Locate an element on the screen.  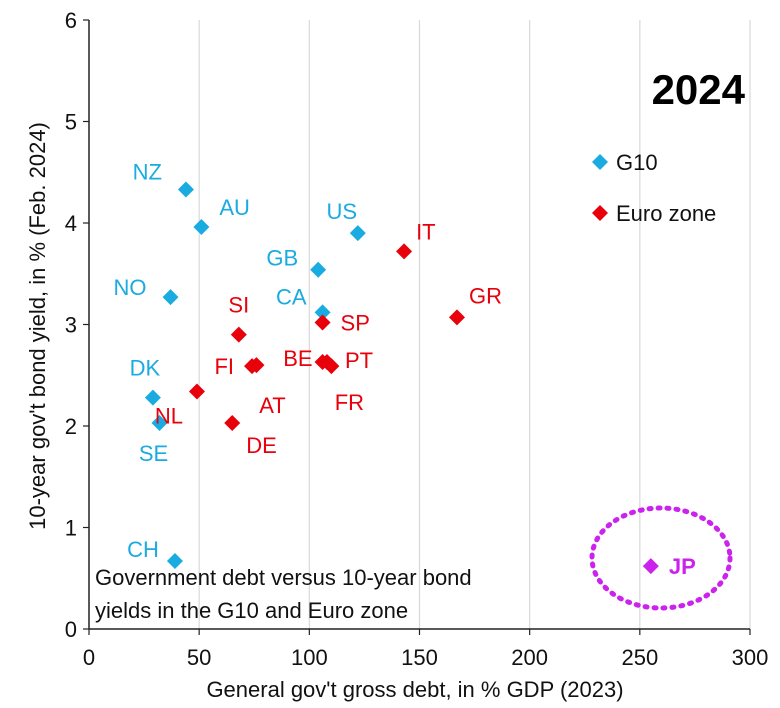
note-line-1: Government debt versus 10-year bond is located at coordinates (283, 577).